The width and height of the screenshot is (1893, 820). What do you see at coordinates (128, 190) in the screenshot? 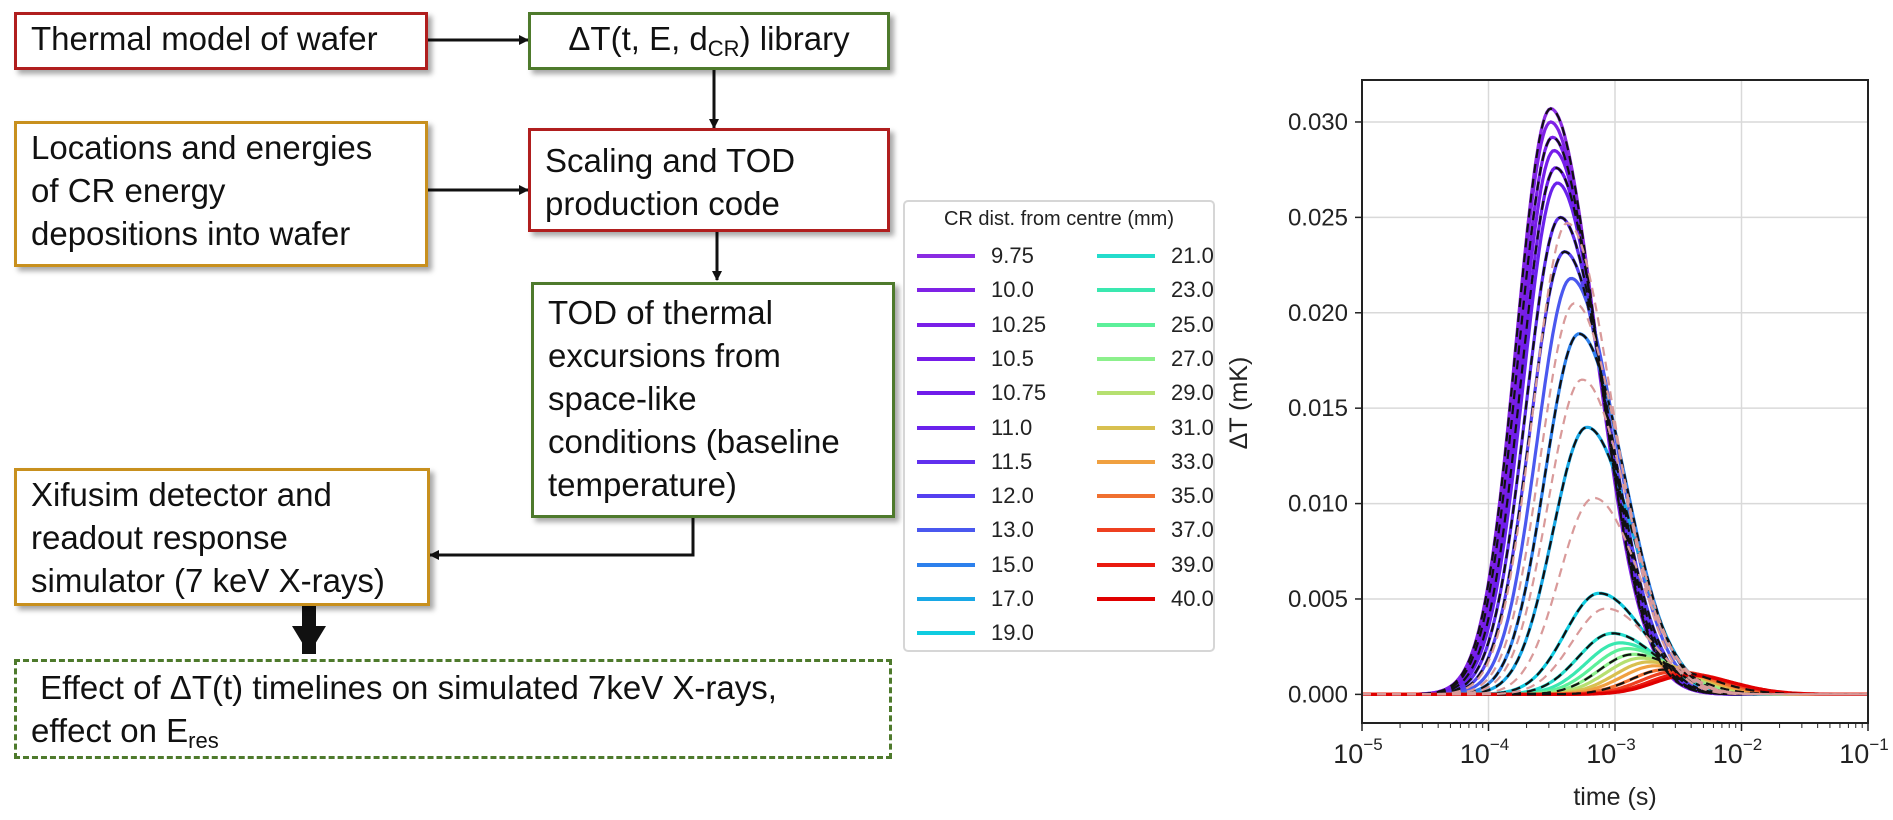
I see `node-locations-line: of CR energy` at bounding box center [128, 190].